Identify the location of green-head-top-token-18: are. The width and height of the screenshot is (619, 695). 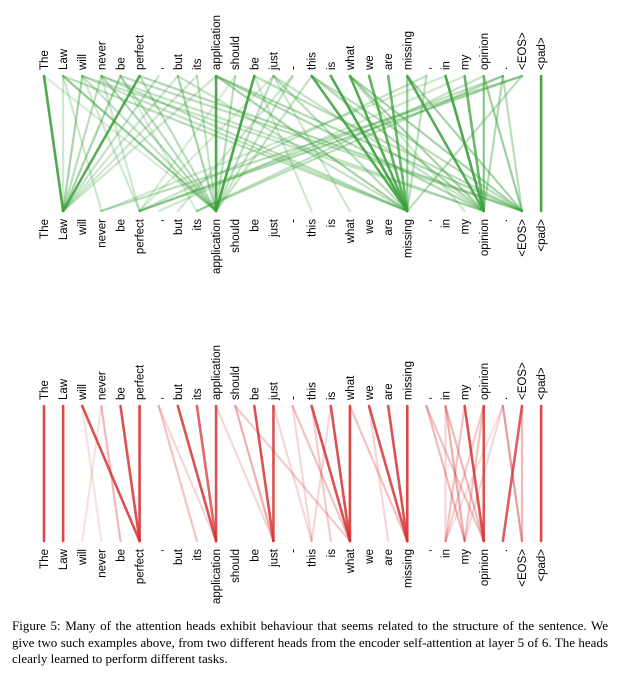
(389, 61).